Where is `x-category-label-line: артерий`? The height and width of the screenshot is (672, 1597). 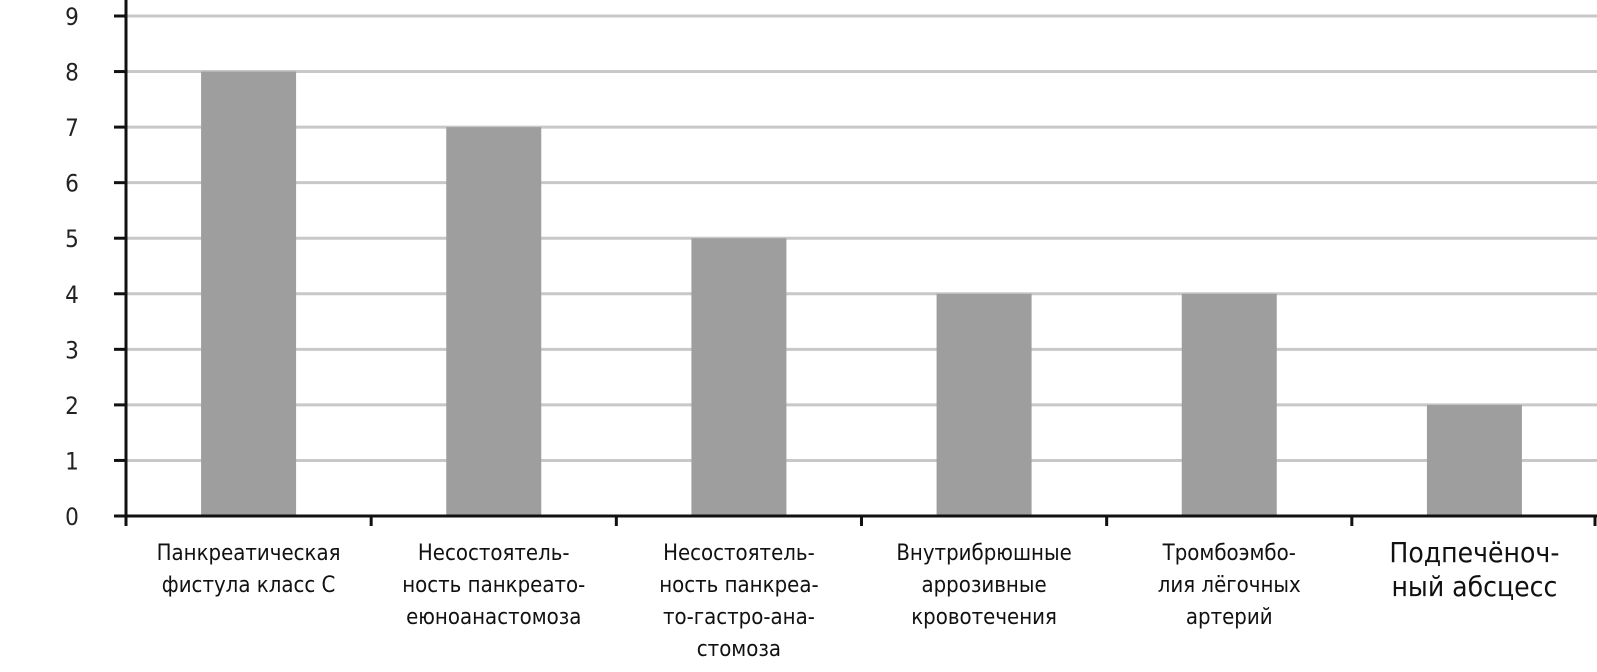
x-category-label-line: артерий is located at coordinates (1229, 617).